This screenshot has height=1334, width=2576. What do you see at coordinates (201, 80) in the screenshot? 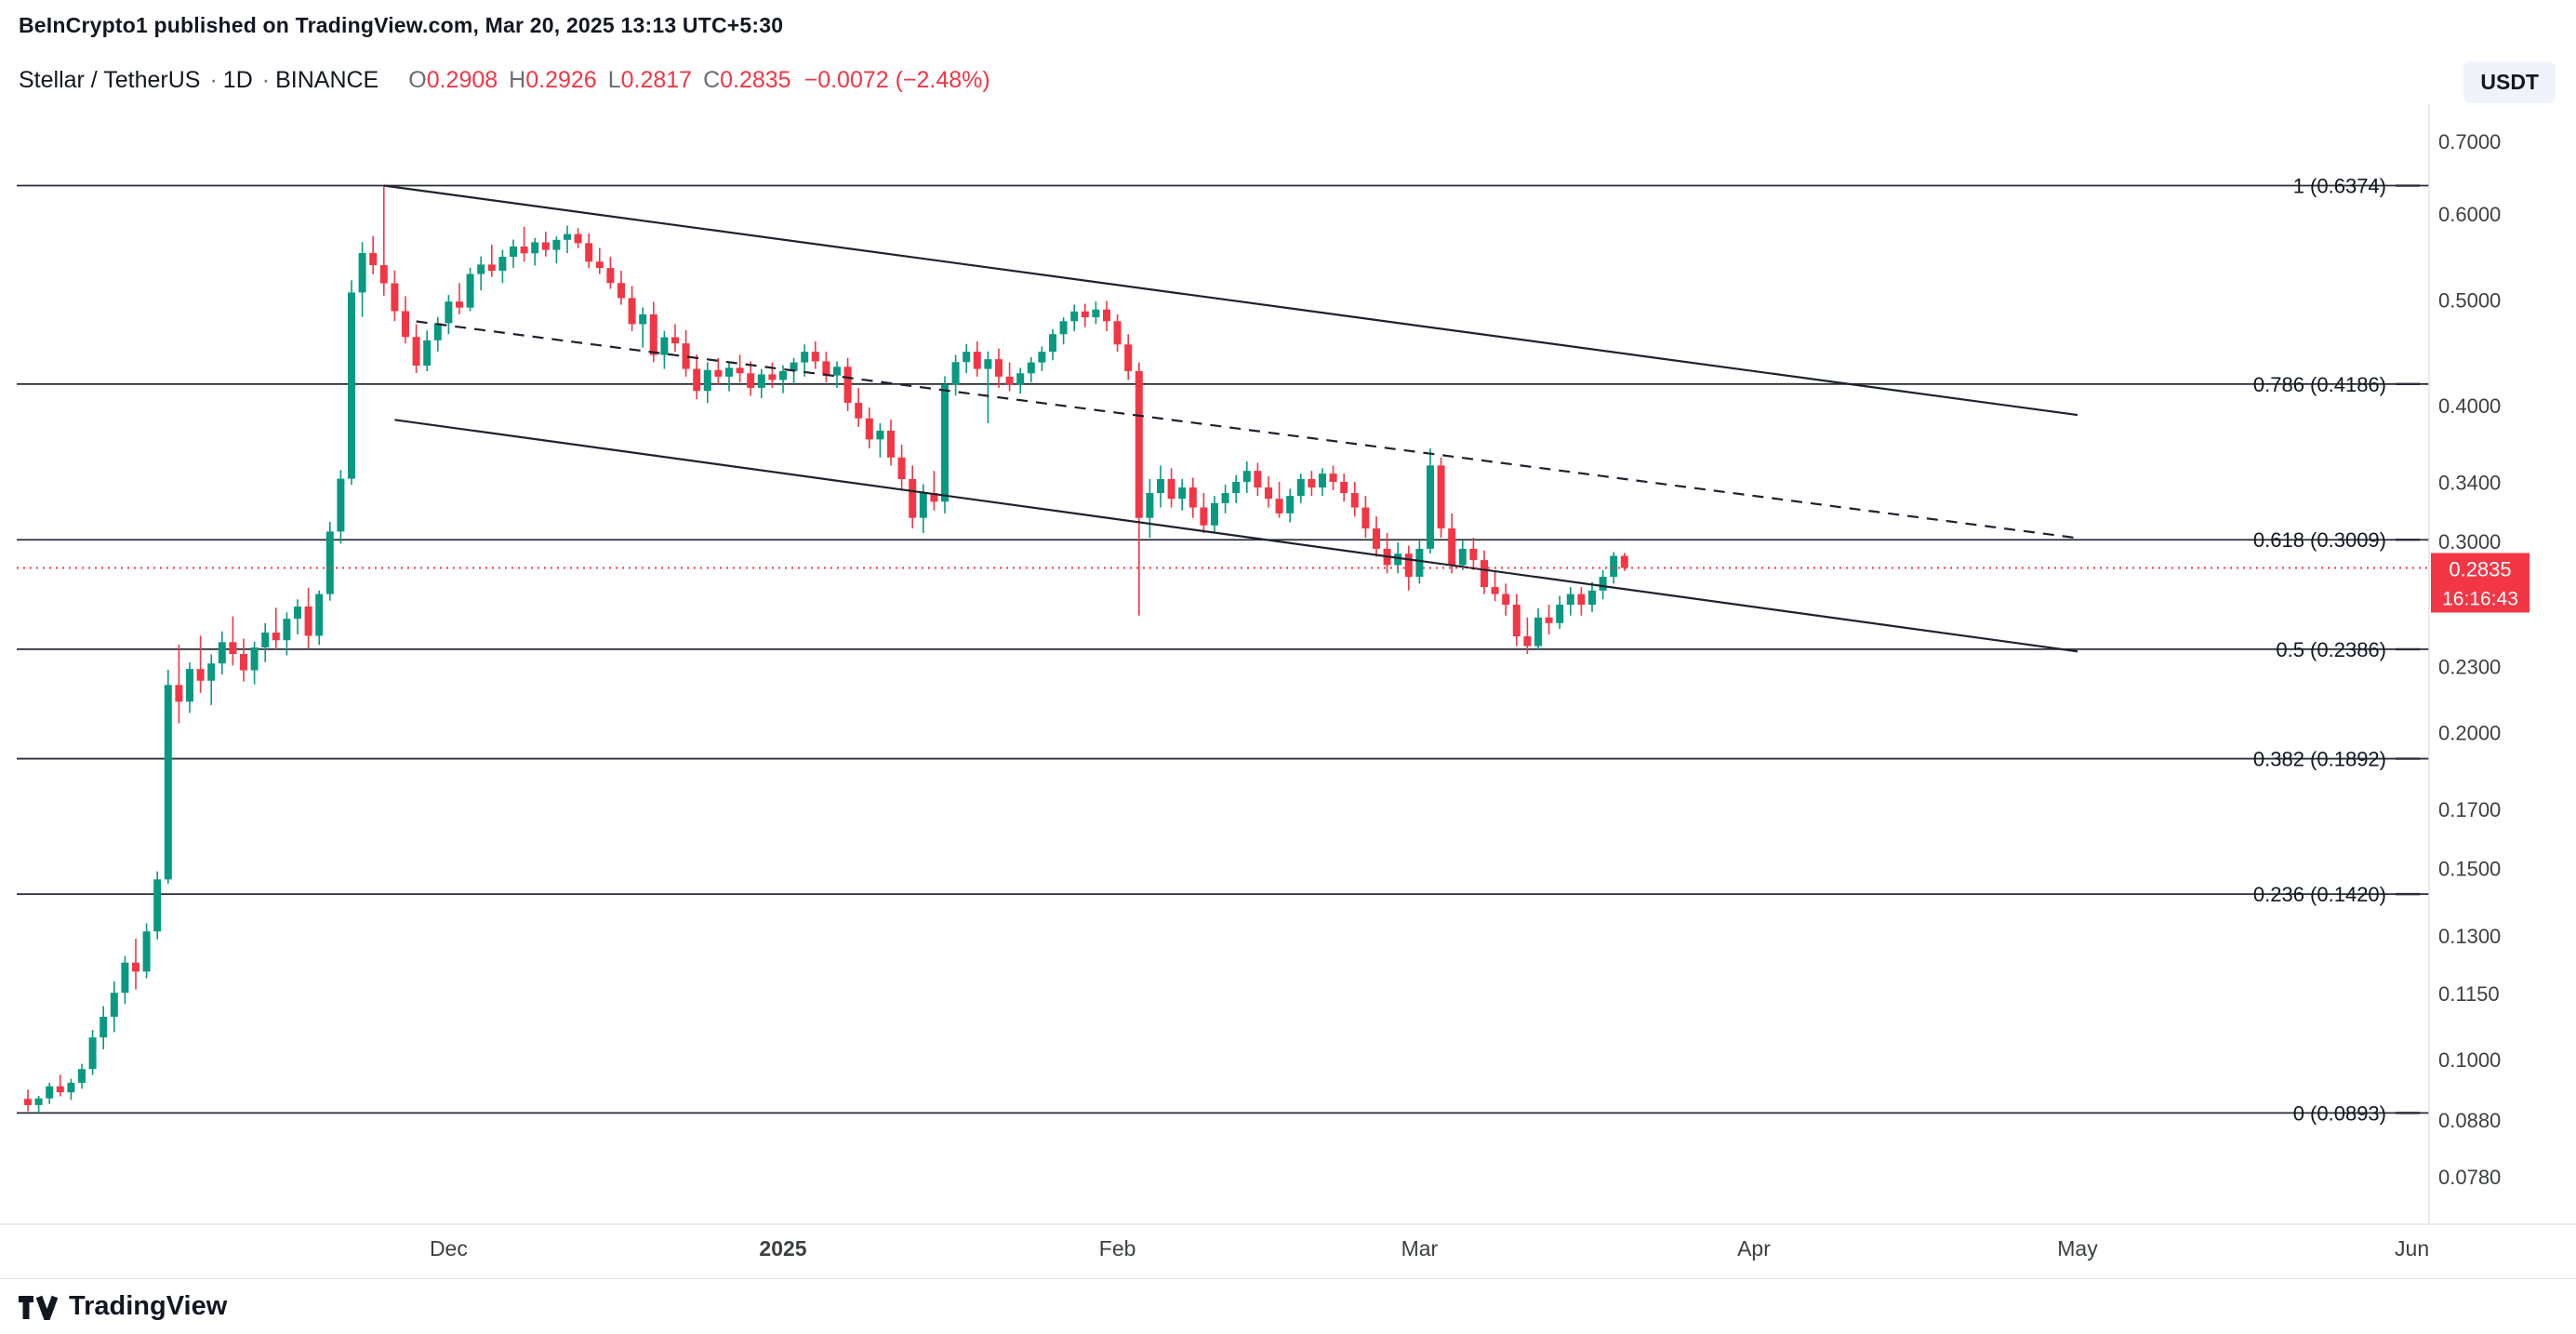
I see `symbol-title: Stellar / TetherUS · 1D · BINANCE` at bounding box center [201, 80].